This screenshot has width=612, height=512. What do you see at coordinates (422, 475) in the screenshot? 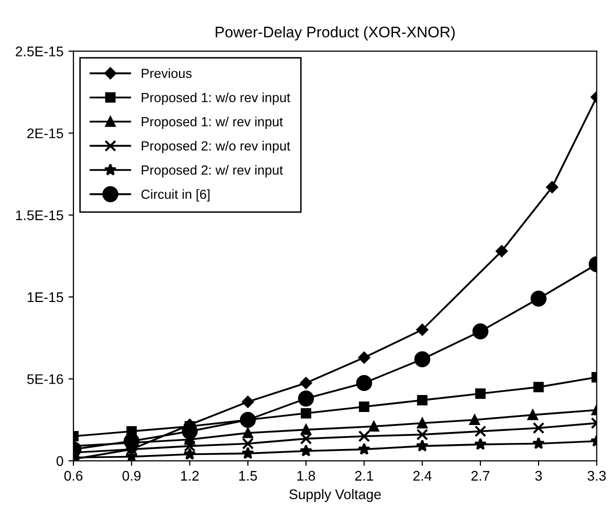
I see `x-tick-label: 2.4` at bounding box center [422, 475].